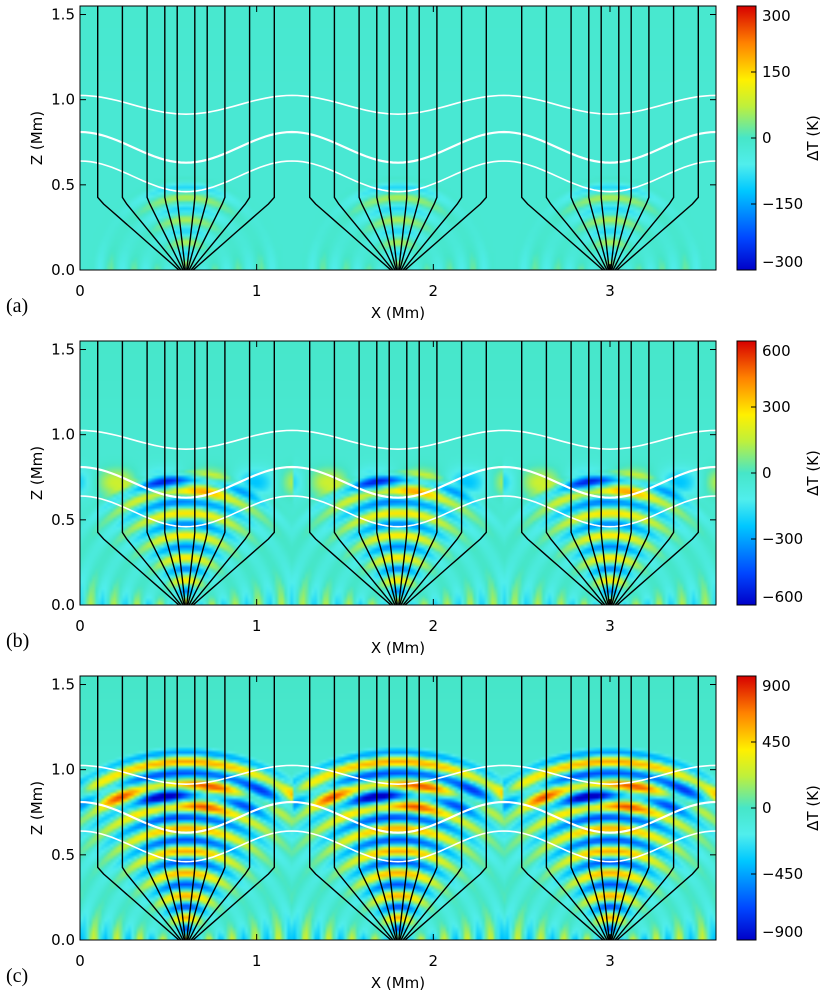  What do you see at coordinates (776, 351) in the screenshot?
I see `colorbar-tick-label: 600` at bounding box center [776, 351].